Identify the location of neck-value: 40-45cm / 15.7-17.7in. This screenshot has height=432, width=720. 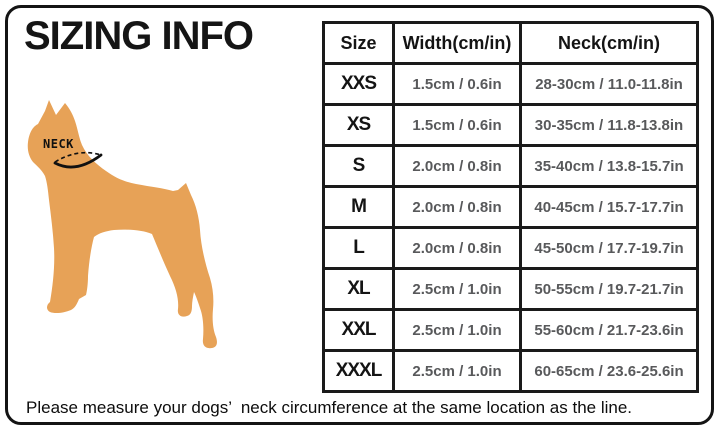
(609, 207).